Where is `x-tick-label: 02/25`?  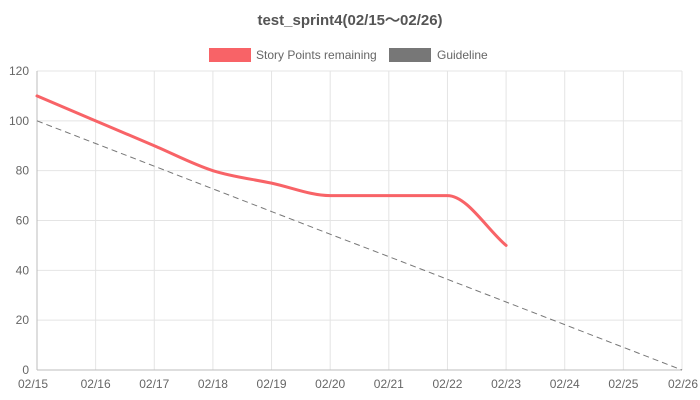
x-tick-label: 02/25 is located at coordinates (623, 384).